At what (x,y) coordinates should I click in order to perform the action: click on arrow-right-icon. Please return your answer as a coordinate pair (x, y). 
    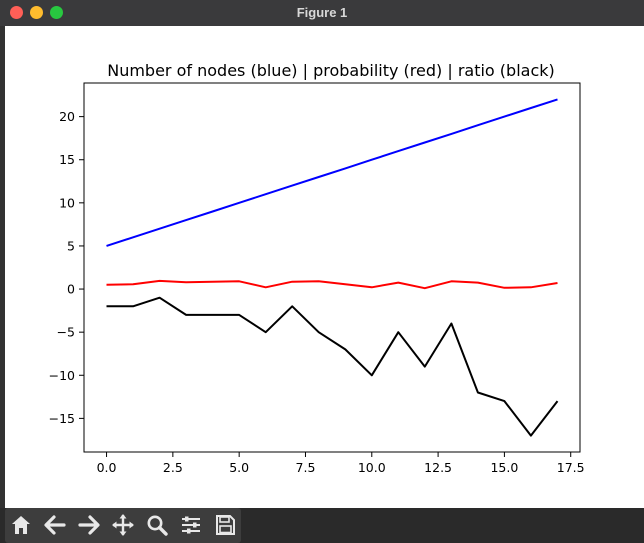
    Looking at the image, I should click on (89, 525).